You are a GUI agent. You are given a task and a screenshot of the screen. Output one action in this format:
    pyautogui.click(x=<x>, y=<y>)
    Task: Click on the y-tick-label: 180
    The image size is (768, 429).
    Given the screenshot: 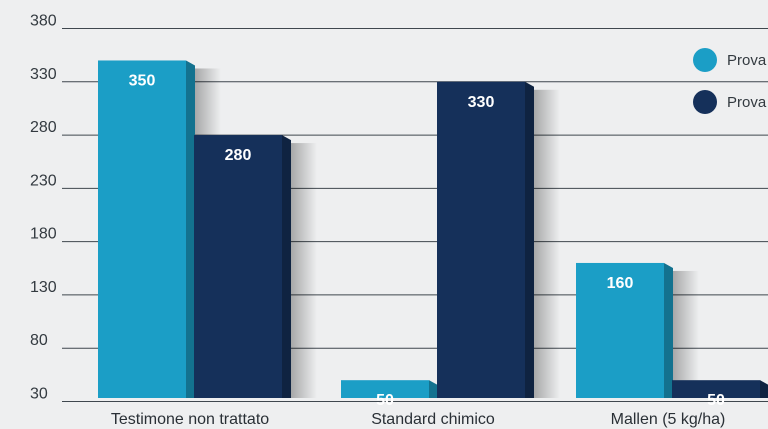 What is the action you would take?
    pyautogui.click(x=43, y=234)
    